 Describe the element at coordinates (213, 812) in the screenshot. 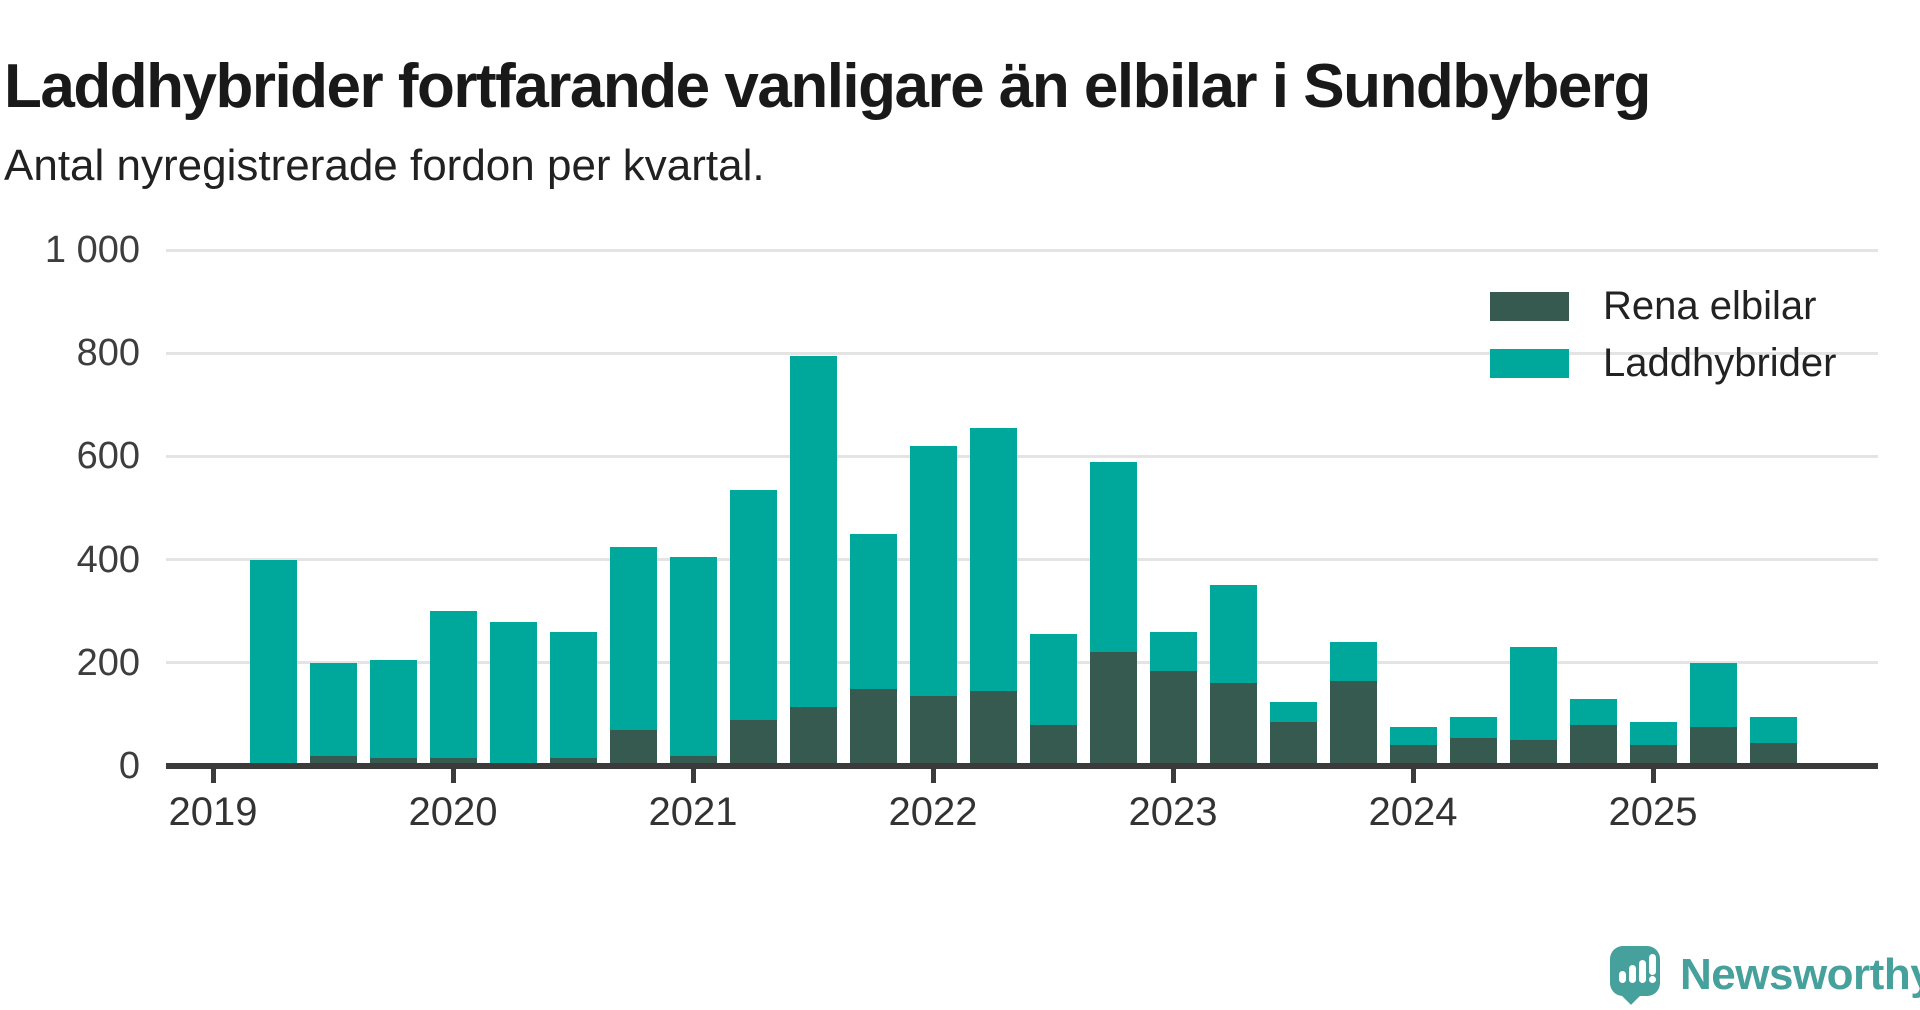

I see `x-axis-label-2019: 2019` at that location.